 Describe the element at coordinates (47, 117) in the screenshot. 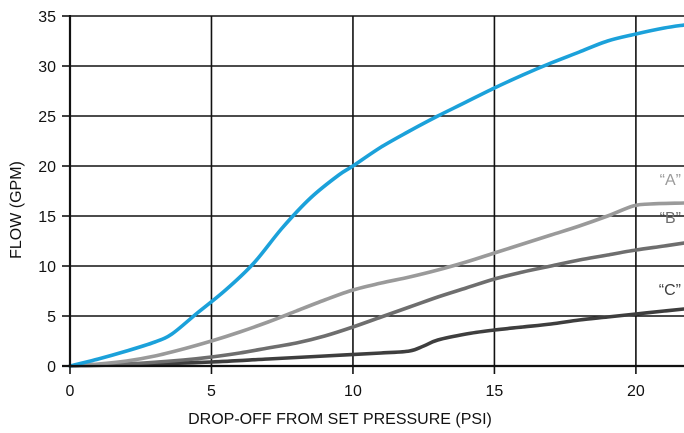

I see `y-tick-label: 25` at that location.